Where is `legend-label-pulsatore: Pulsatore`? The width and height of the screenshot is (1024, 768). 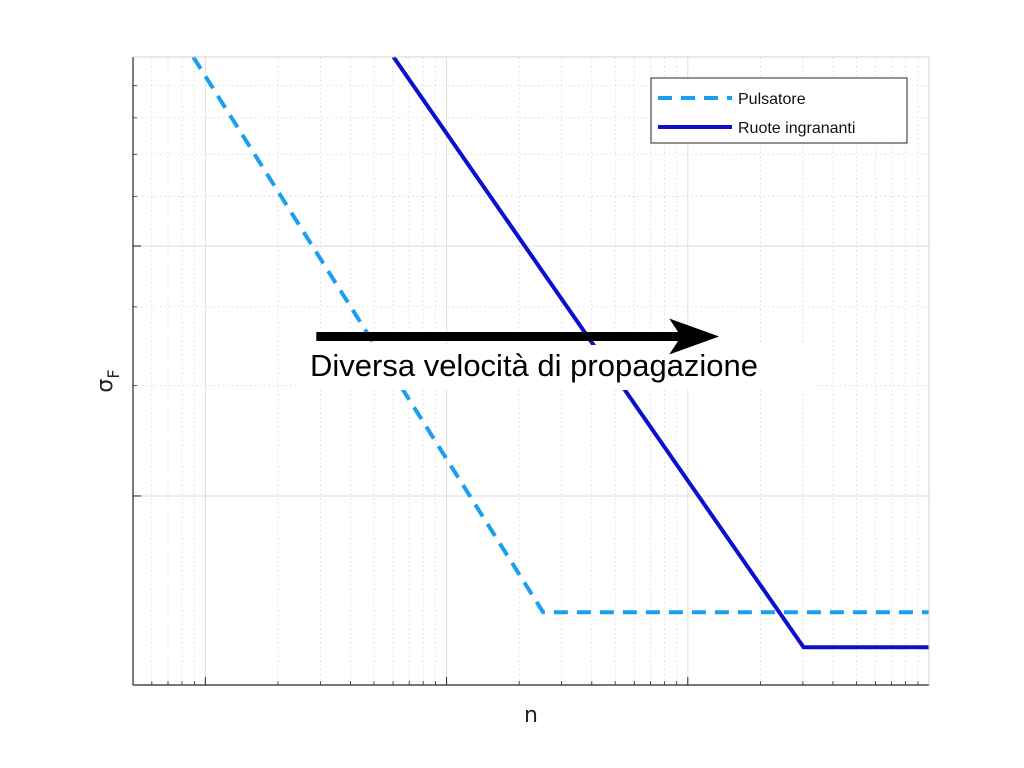 legend-label-pulsatore: Pulsatore is located at coordinates (772, 99).